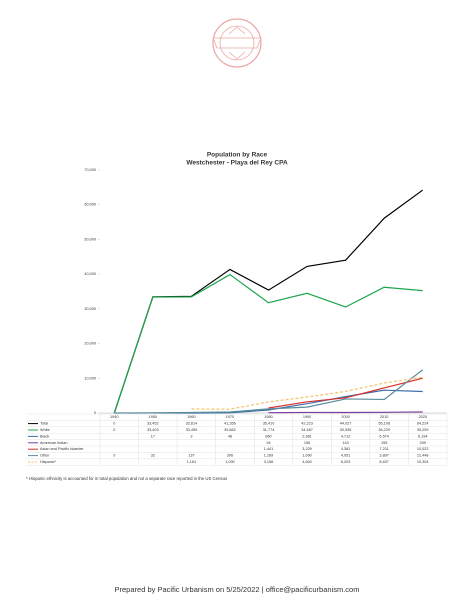  I want to click on table-cell: 3,196, so click(269, 462).